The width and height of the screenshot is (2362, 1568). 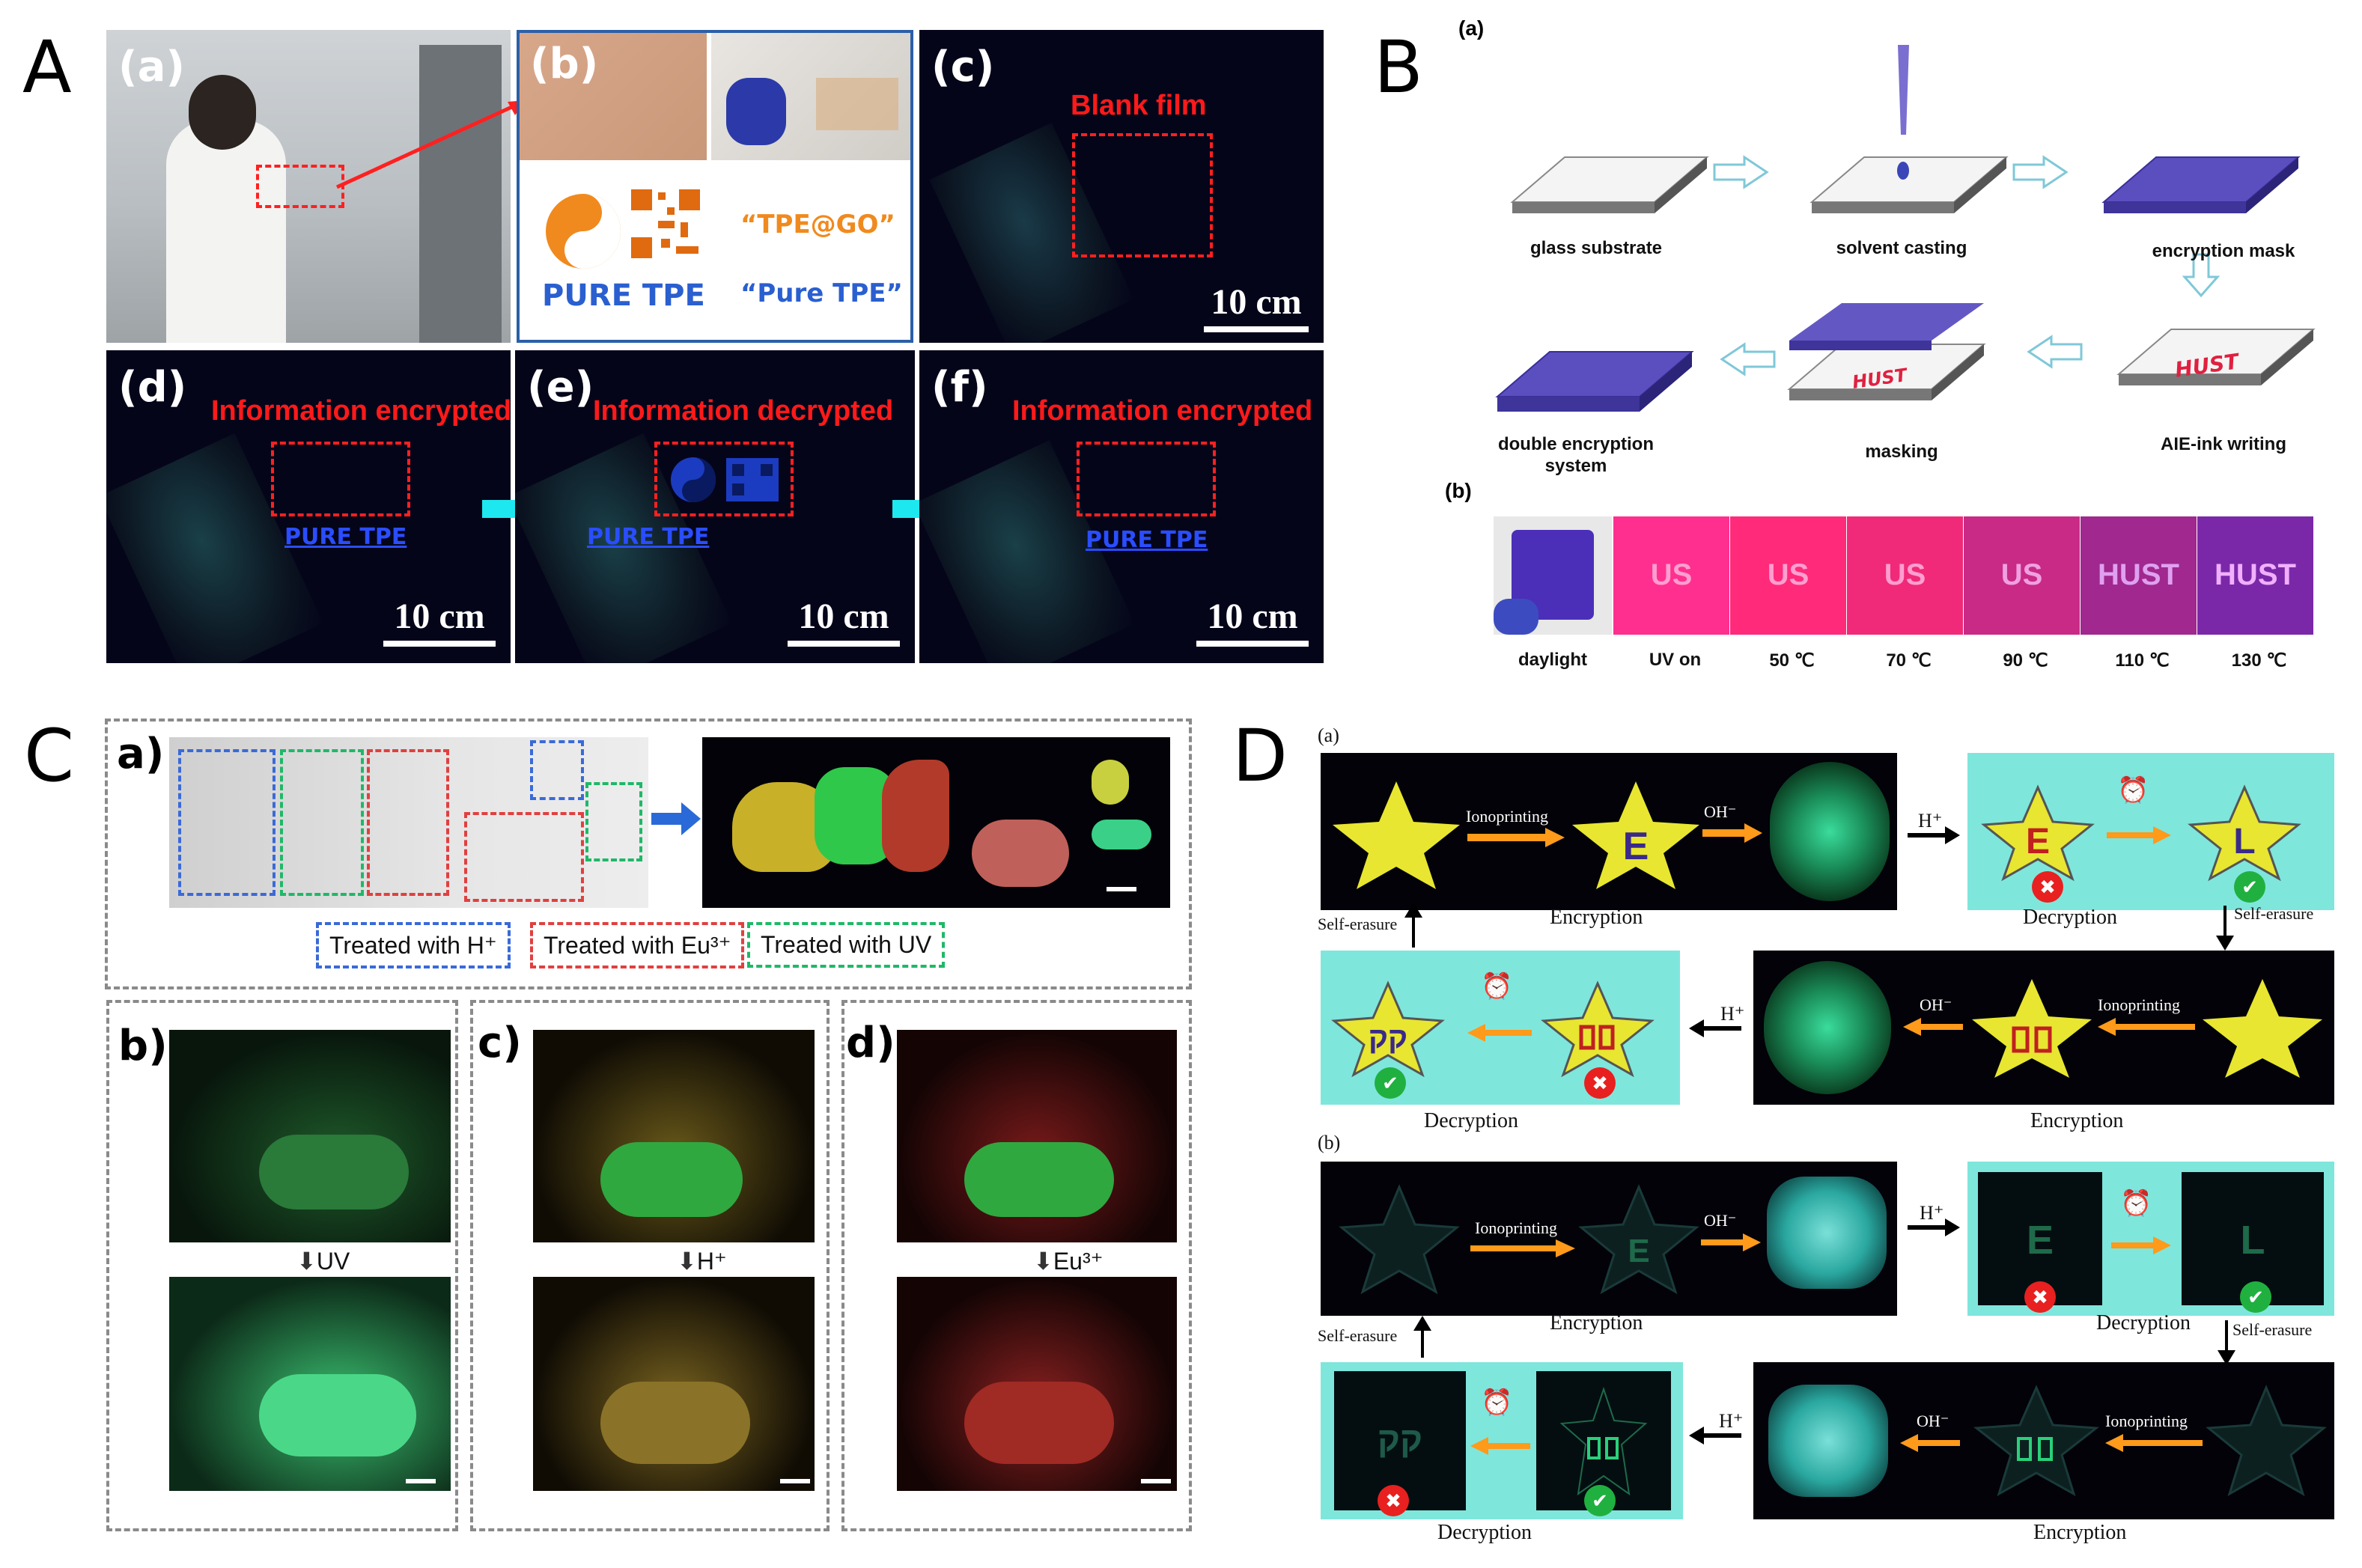 What do you see at coordinates (648, 537) in the screenshot?
I see `pure-tpe-visible: PURE TPE` at bounding box center [648, 537].